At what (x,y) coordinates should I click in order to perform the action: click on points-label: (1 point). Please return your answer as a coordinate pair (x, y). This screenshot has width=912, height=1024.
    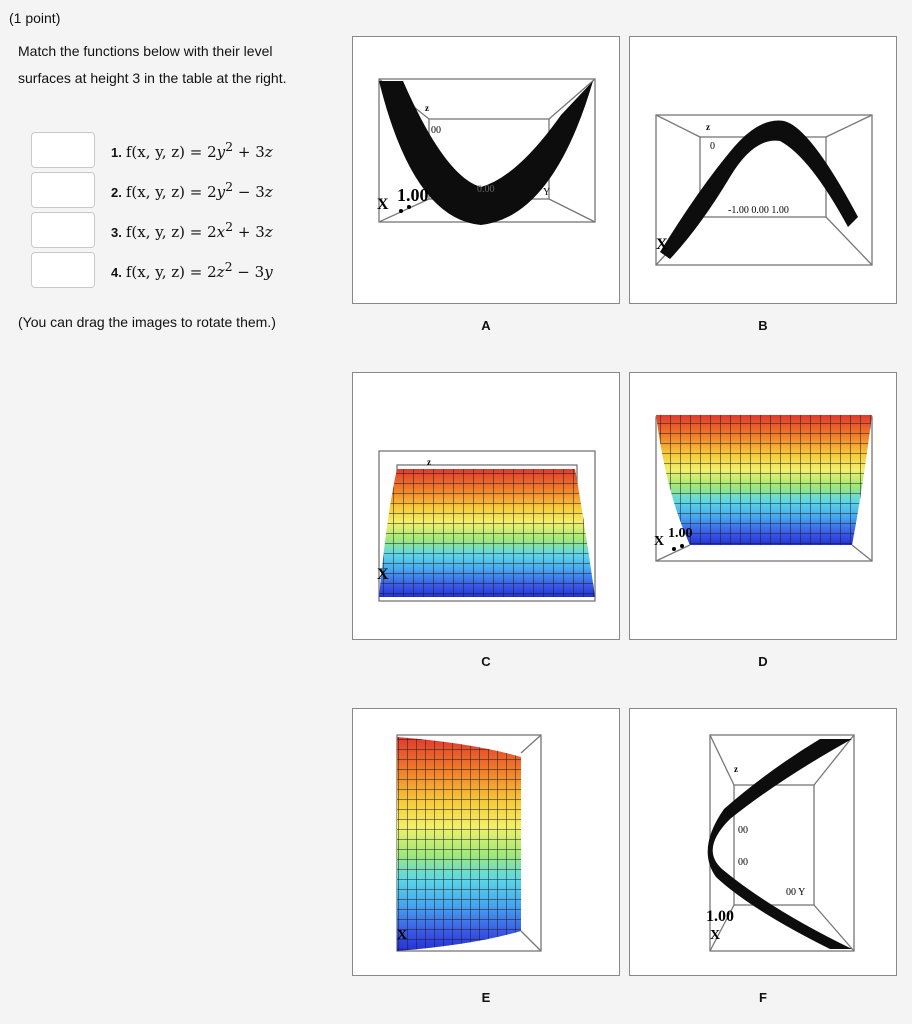
    Looking at the image, I should click on (35, 18).